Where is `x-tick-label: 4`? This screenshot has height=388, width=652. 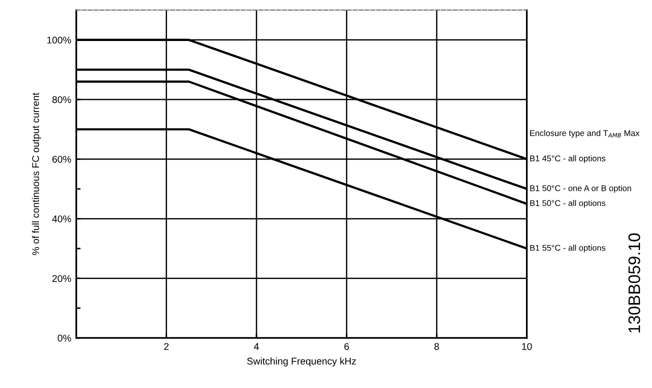 x-tick-label: 4 is located at coordinates (256, 346).